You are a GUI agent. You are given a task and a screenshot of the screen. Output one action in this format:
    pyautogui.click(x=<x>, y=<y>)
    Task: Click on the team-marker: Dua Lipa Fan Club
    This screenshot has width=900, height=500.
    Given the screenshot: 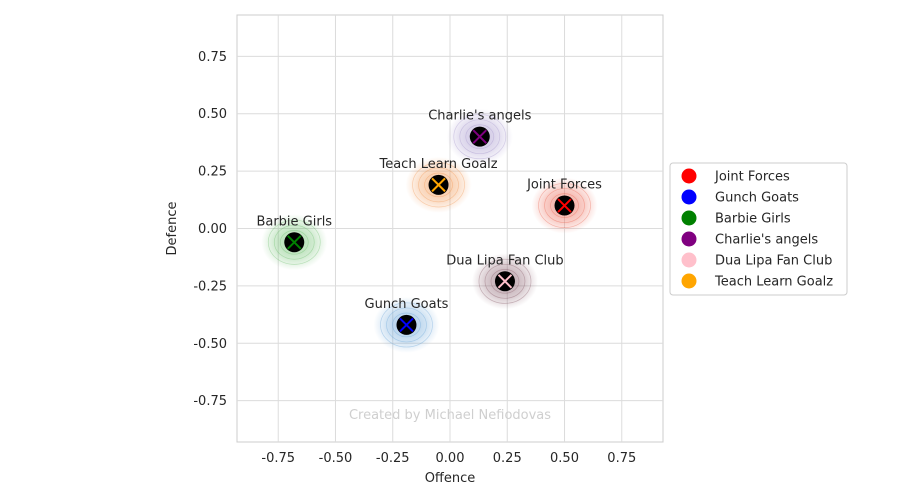 What is the action you would take?
    pyautogui.click(x=505, y=272)
    